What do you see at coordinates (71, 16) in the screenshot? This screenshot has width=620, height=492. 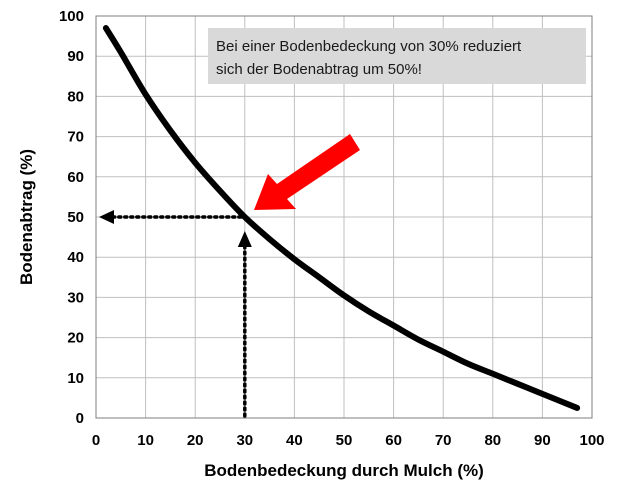 I see `y-tick-label: 100` at bounding box center [71, 16].